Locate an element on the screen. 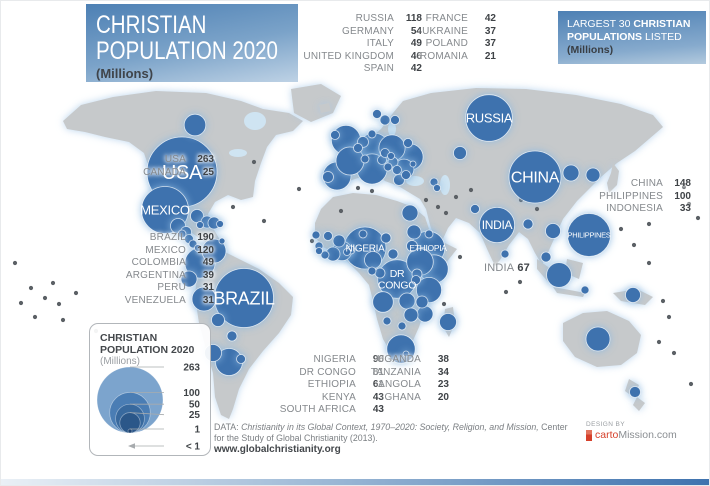  bubble-russia is located at coordinates (489, 118).